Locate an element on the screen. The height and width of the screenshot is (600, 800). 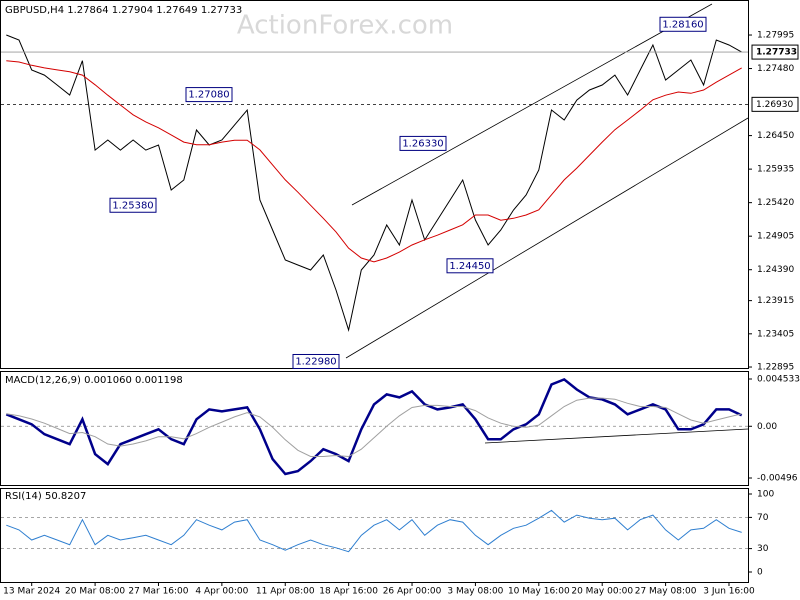
level-label: 1.26930 is located at coordinates (774, 105).